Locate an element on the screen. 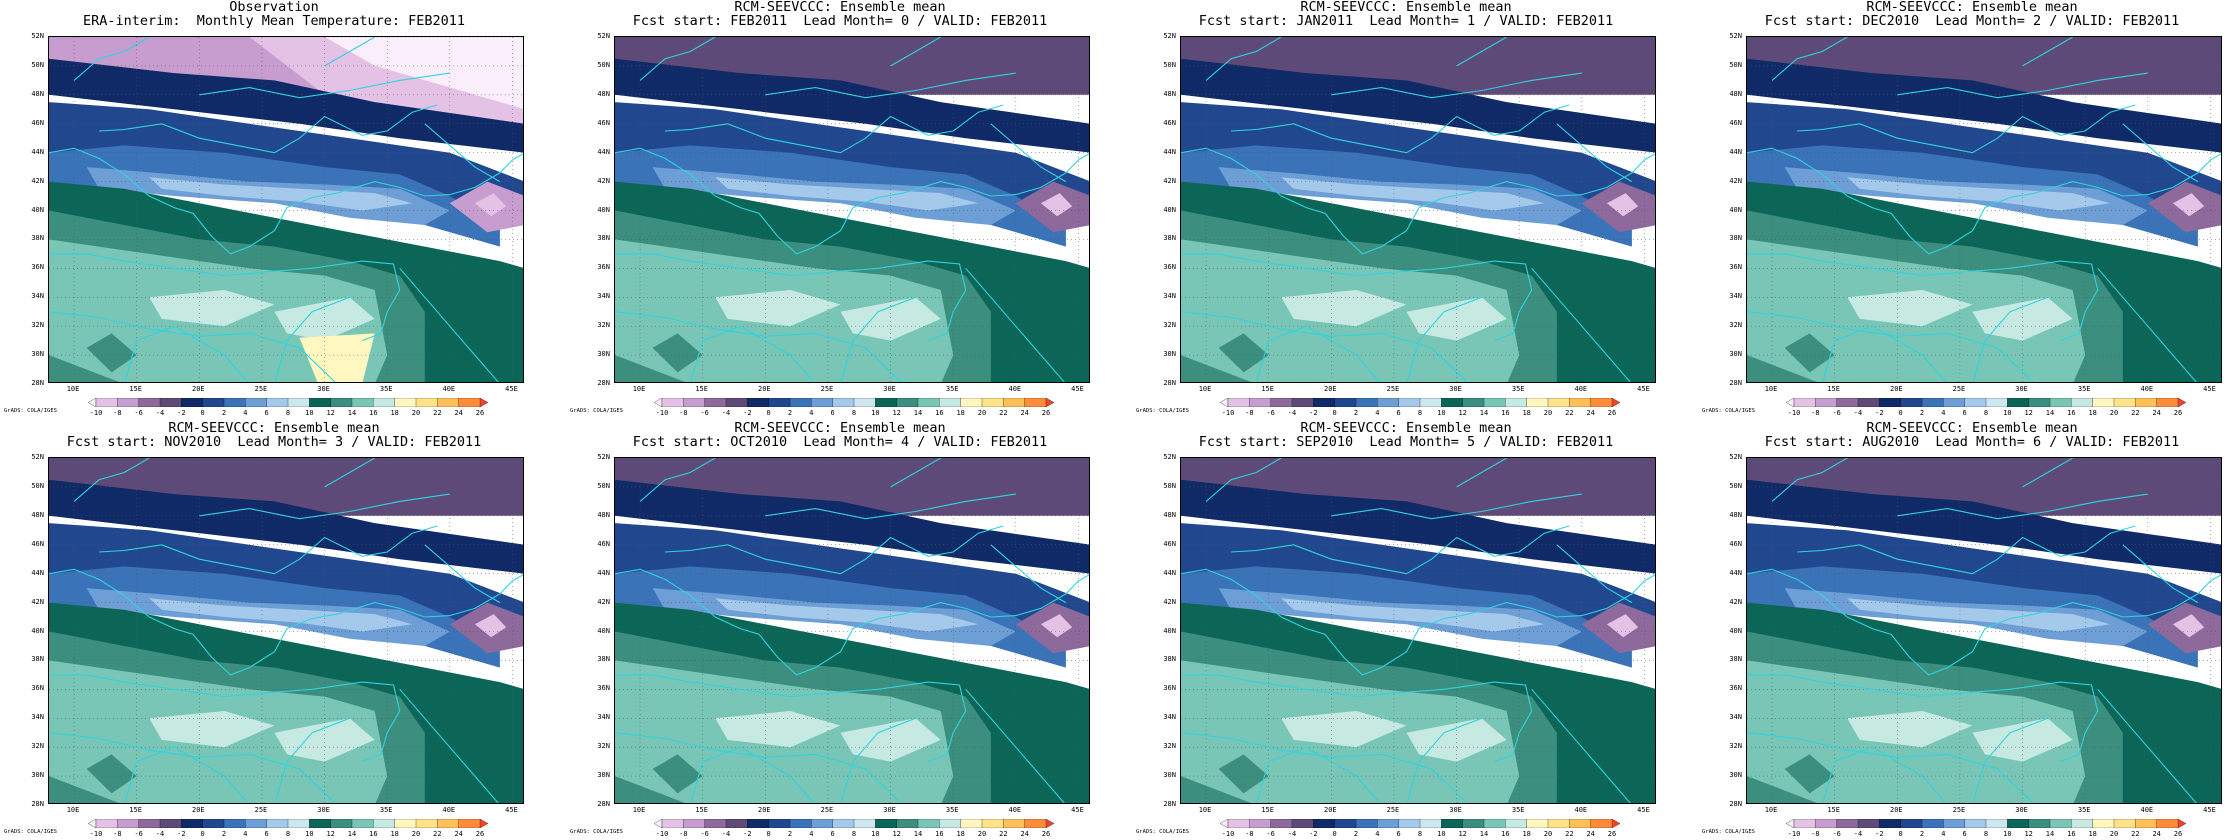  lat-tick-label: 48N is located at coordinates (37, 514).